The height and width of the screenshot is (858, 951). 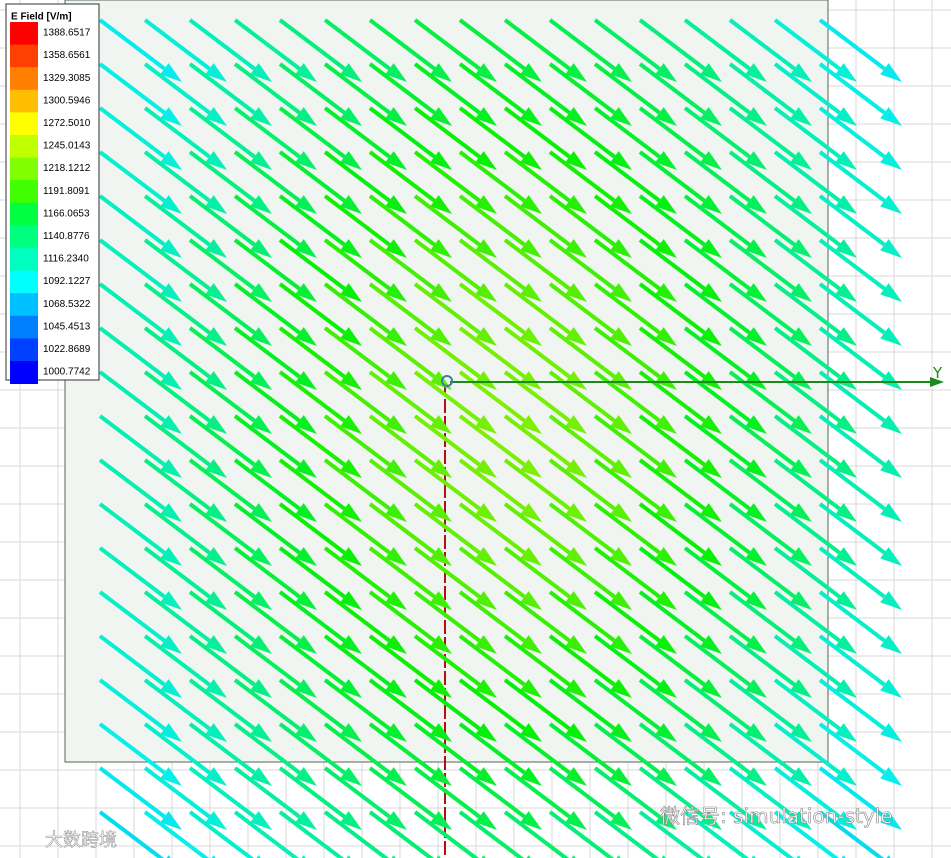 What do you see at coordinates (67, 33) in the screenshot?
I see `legend-label: 1388.6517` at bounding box center [67, 33].